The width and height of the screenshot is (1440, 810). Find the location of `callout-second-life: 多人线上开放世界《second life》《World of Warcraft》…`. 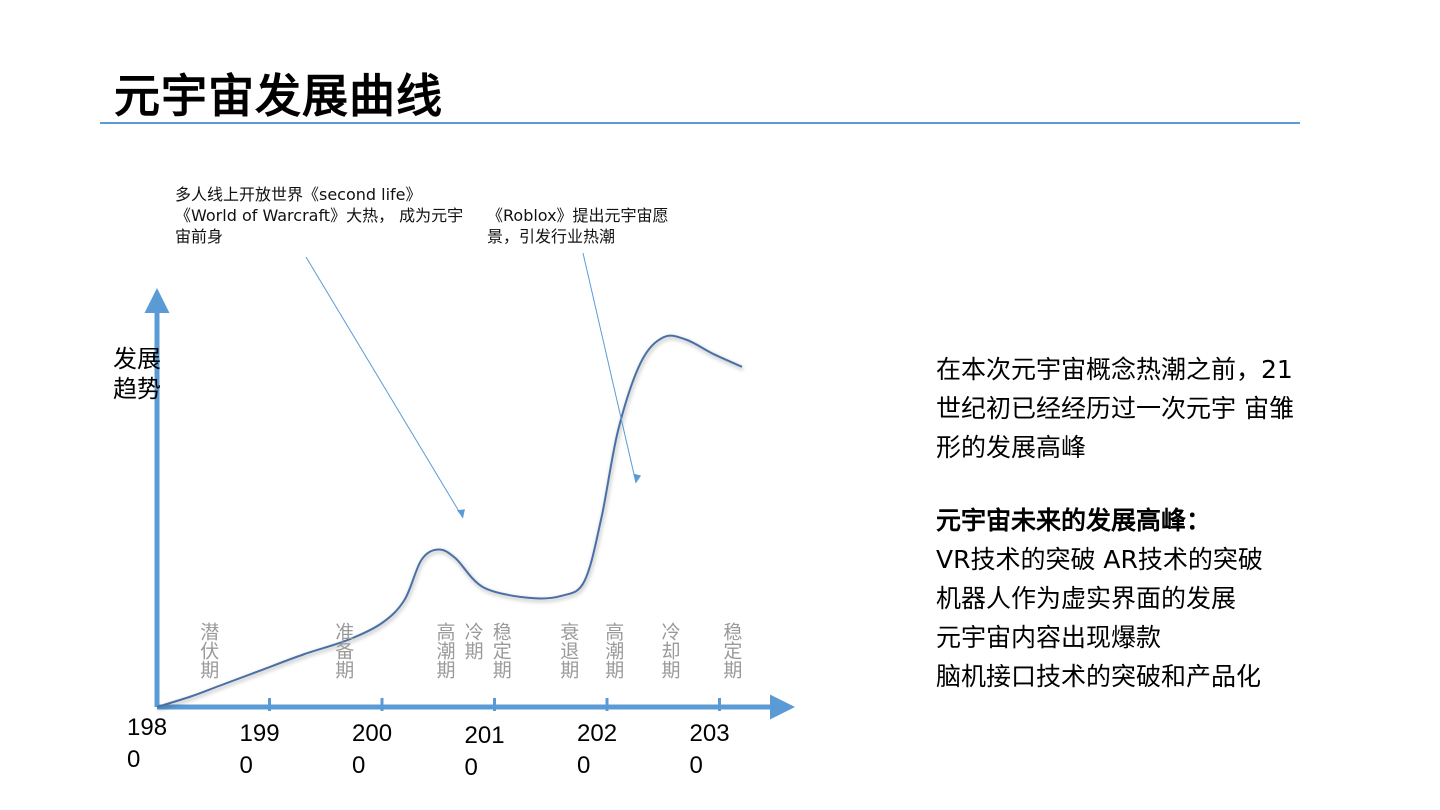

callout-second-life: 多人线上开放世界《second life》《World of Warcraft》… is located at coordinates (319, 215).